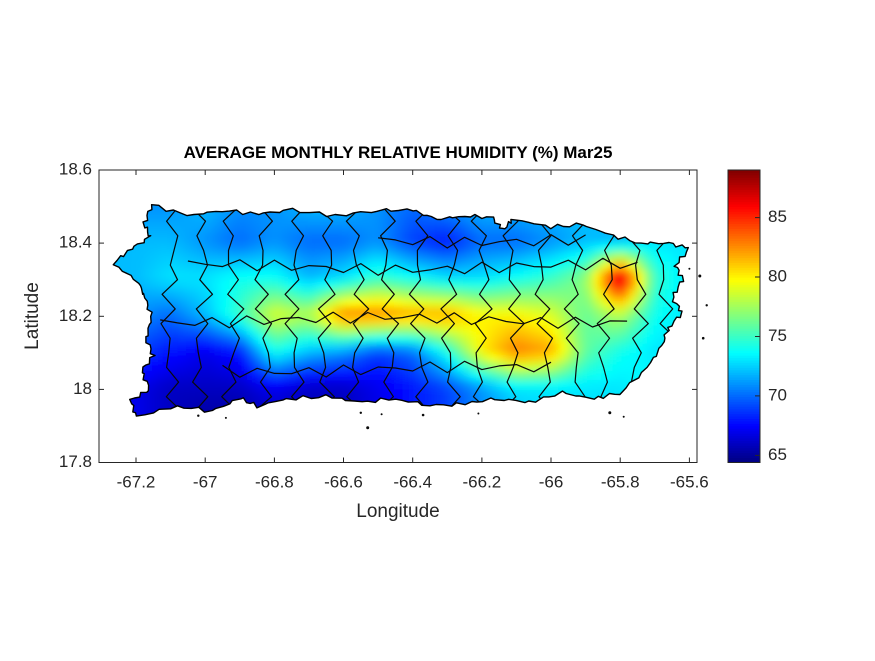 Image resolution: width=875 pixels, height=661 pixels. What do you see at coordinates (360, 412) in the screenshot?
I see `cay-dot` at bounding box center [360, 412].